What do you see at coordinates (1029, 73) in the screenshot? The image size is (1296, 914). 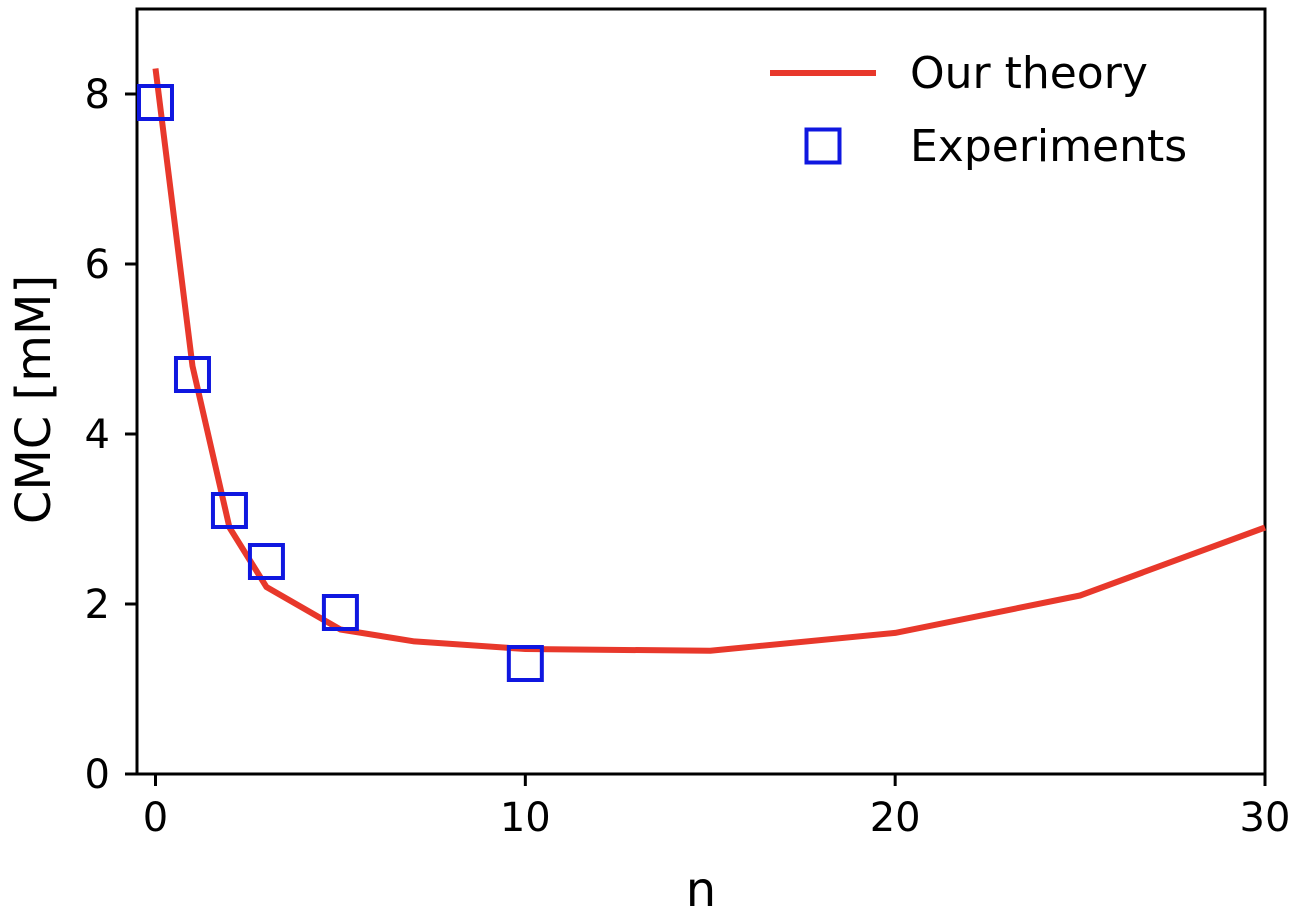 I see `legend-label-theory: Our theory` at bounding box center [1029, 73].